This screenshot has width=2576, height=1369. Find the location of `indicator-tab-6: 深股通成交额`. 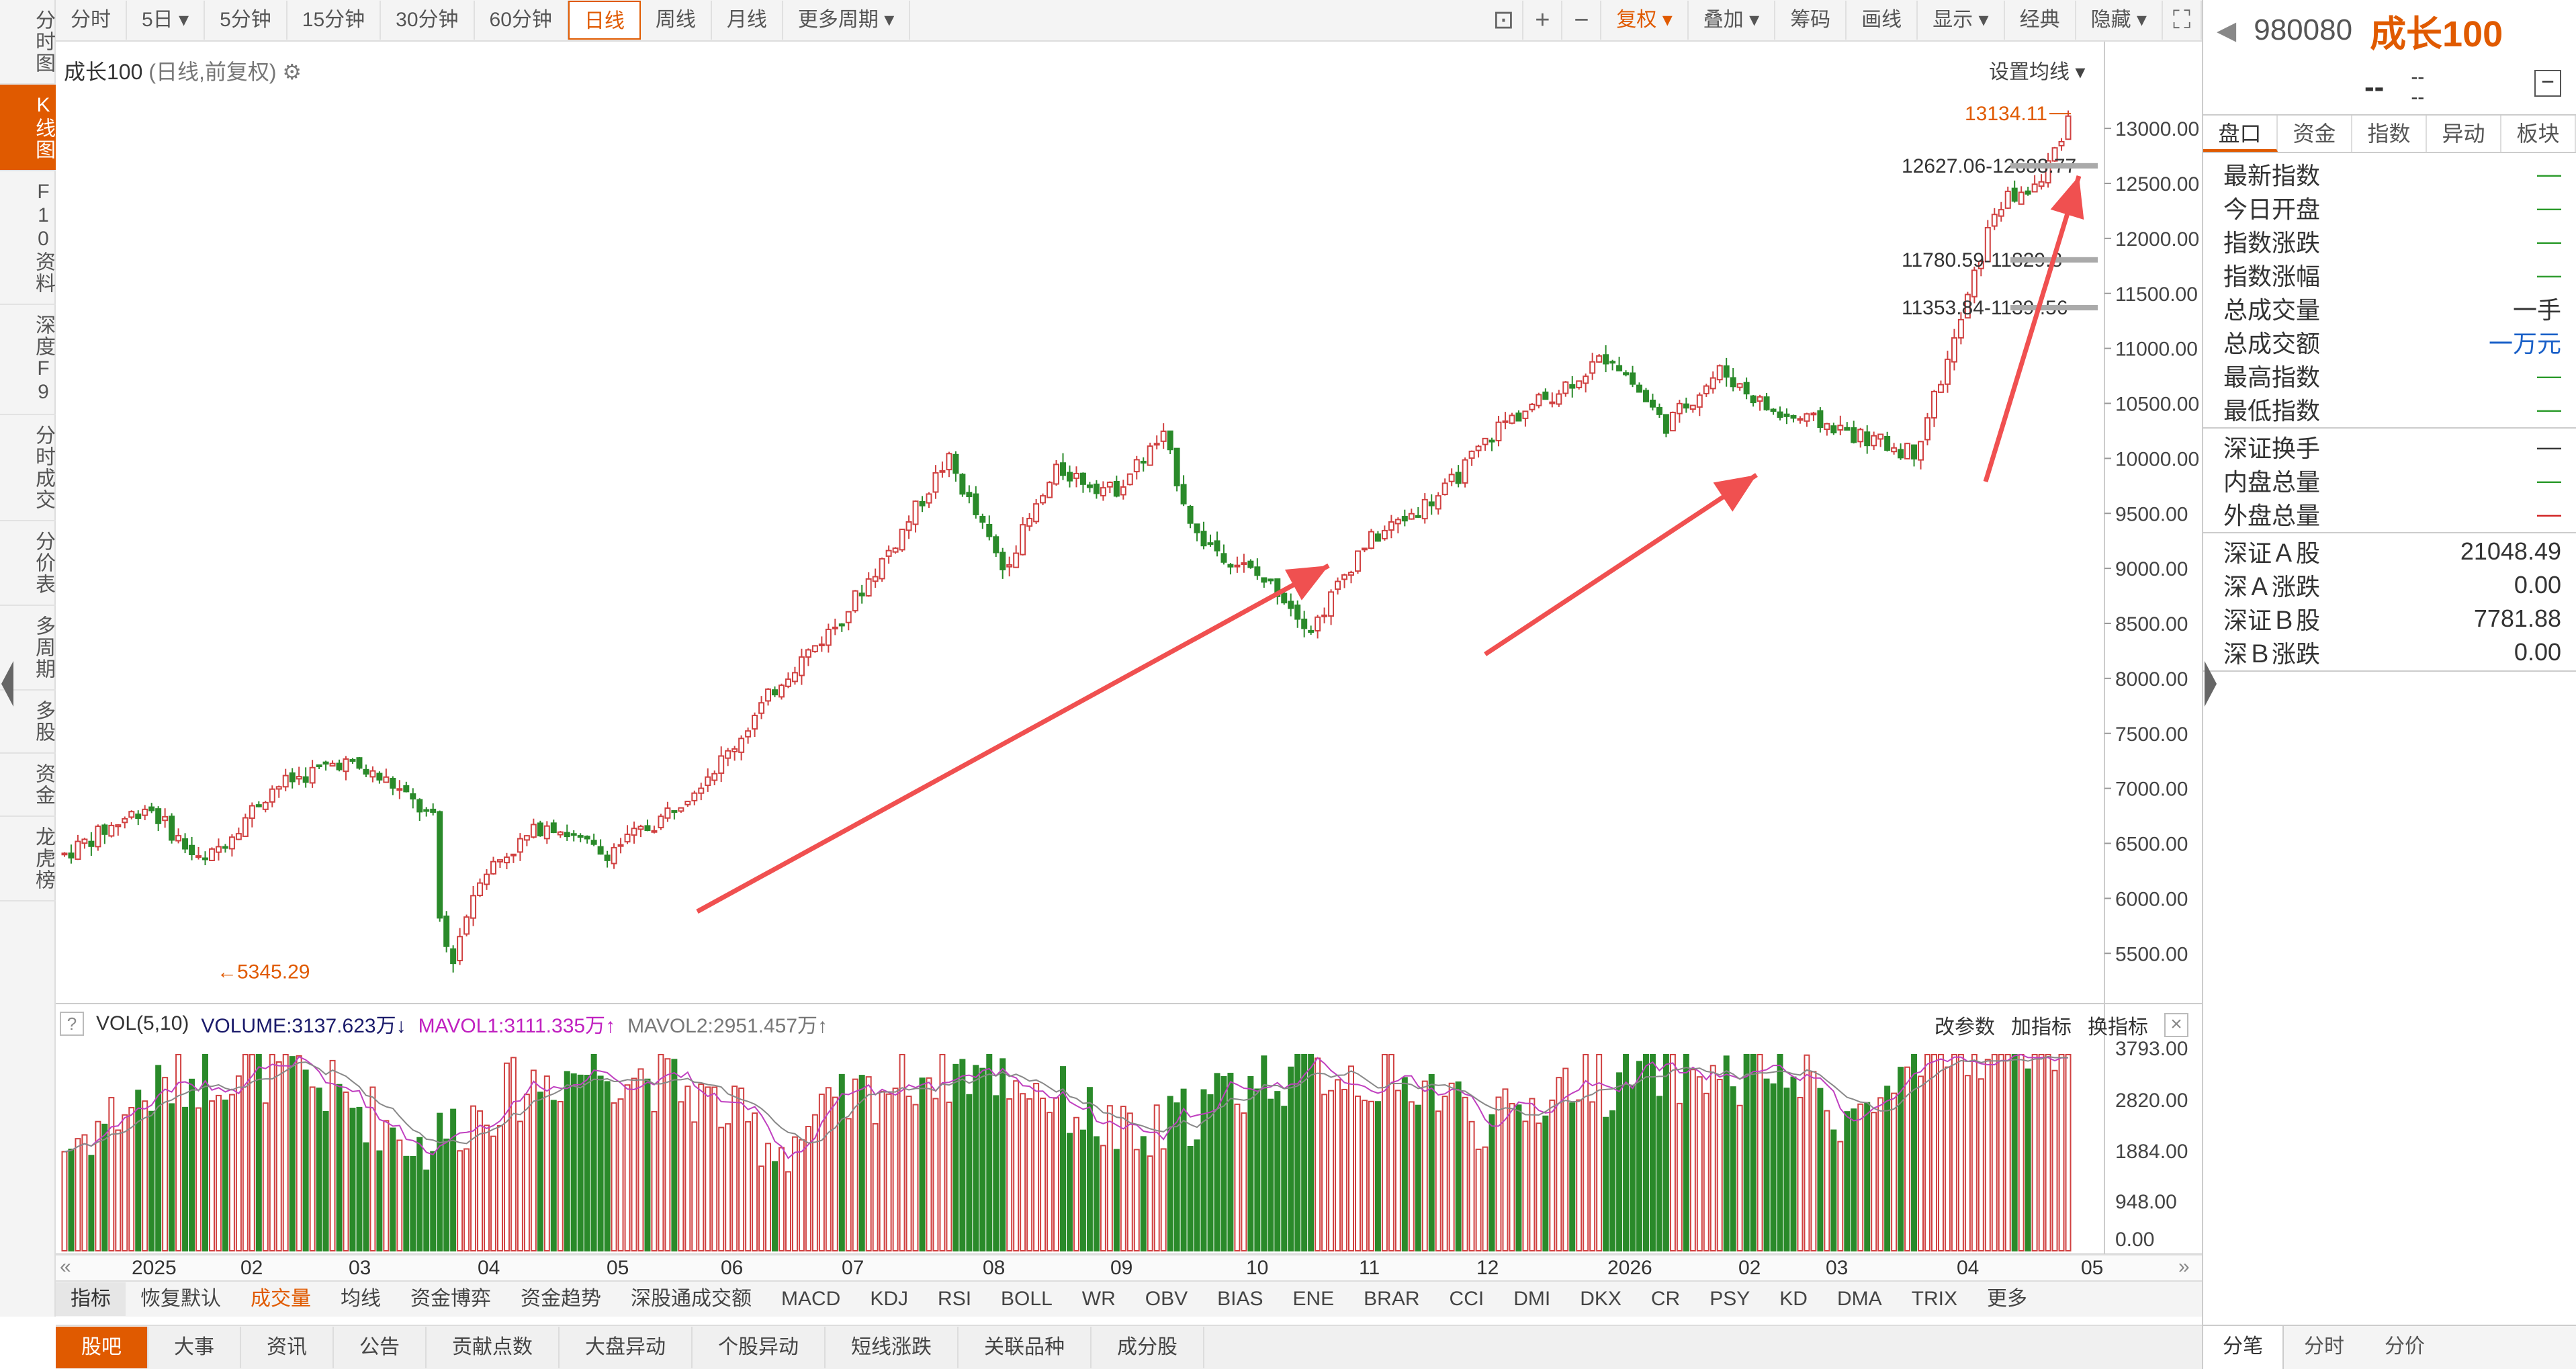

indicator-tab-6: 深股通成交额 is located at coordinates (691, 1299).